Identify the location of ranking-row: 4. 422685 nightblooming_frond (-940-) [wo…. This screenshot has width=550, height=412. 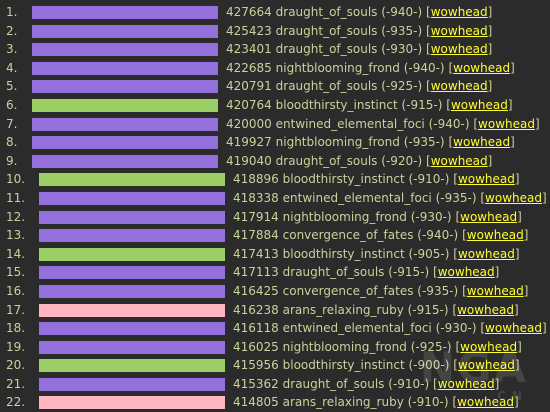
(275, 68).